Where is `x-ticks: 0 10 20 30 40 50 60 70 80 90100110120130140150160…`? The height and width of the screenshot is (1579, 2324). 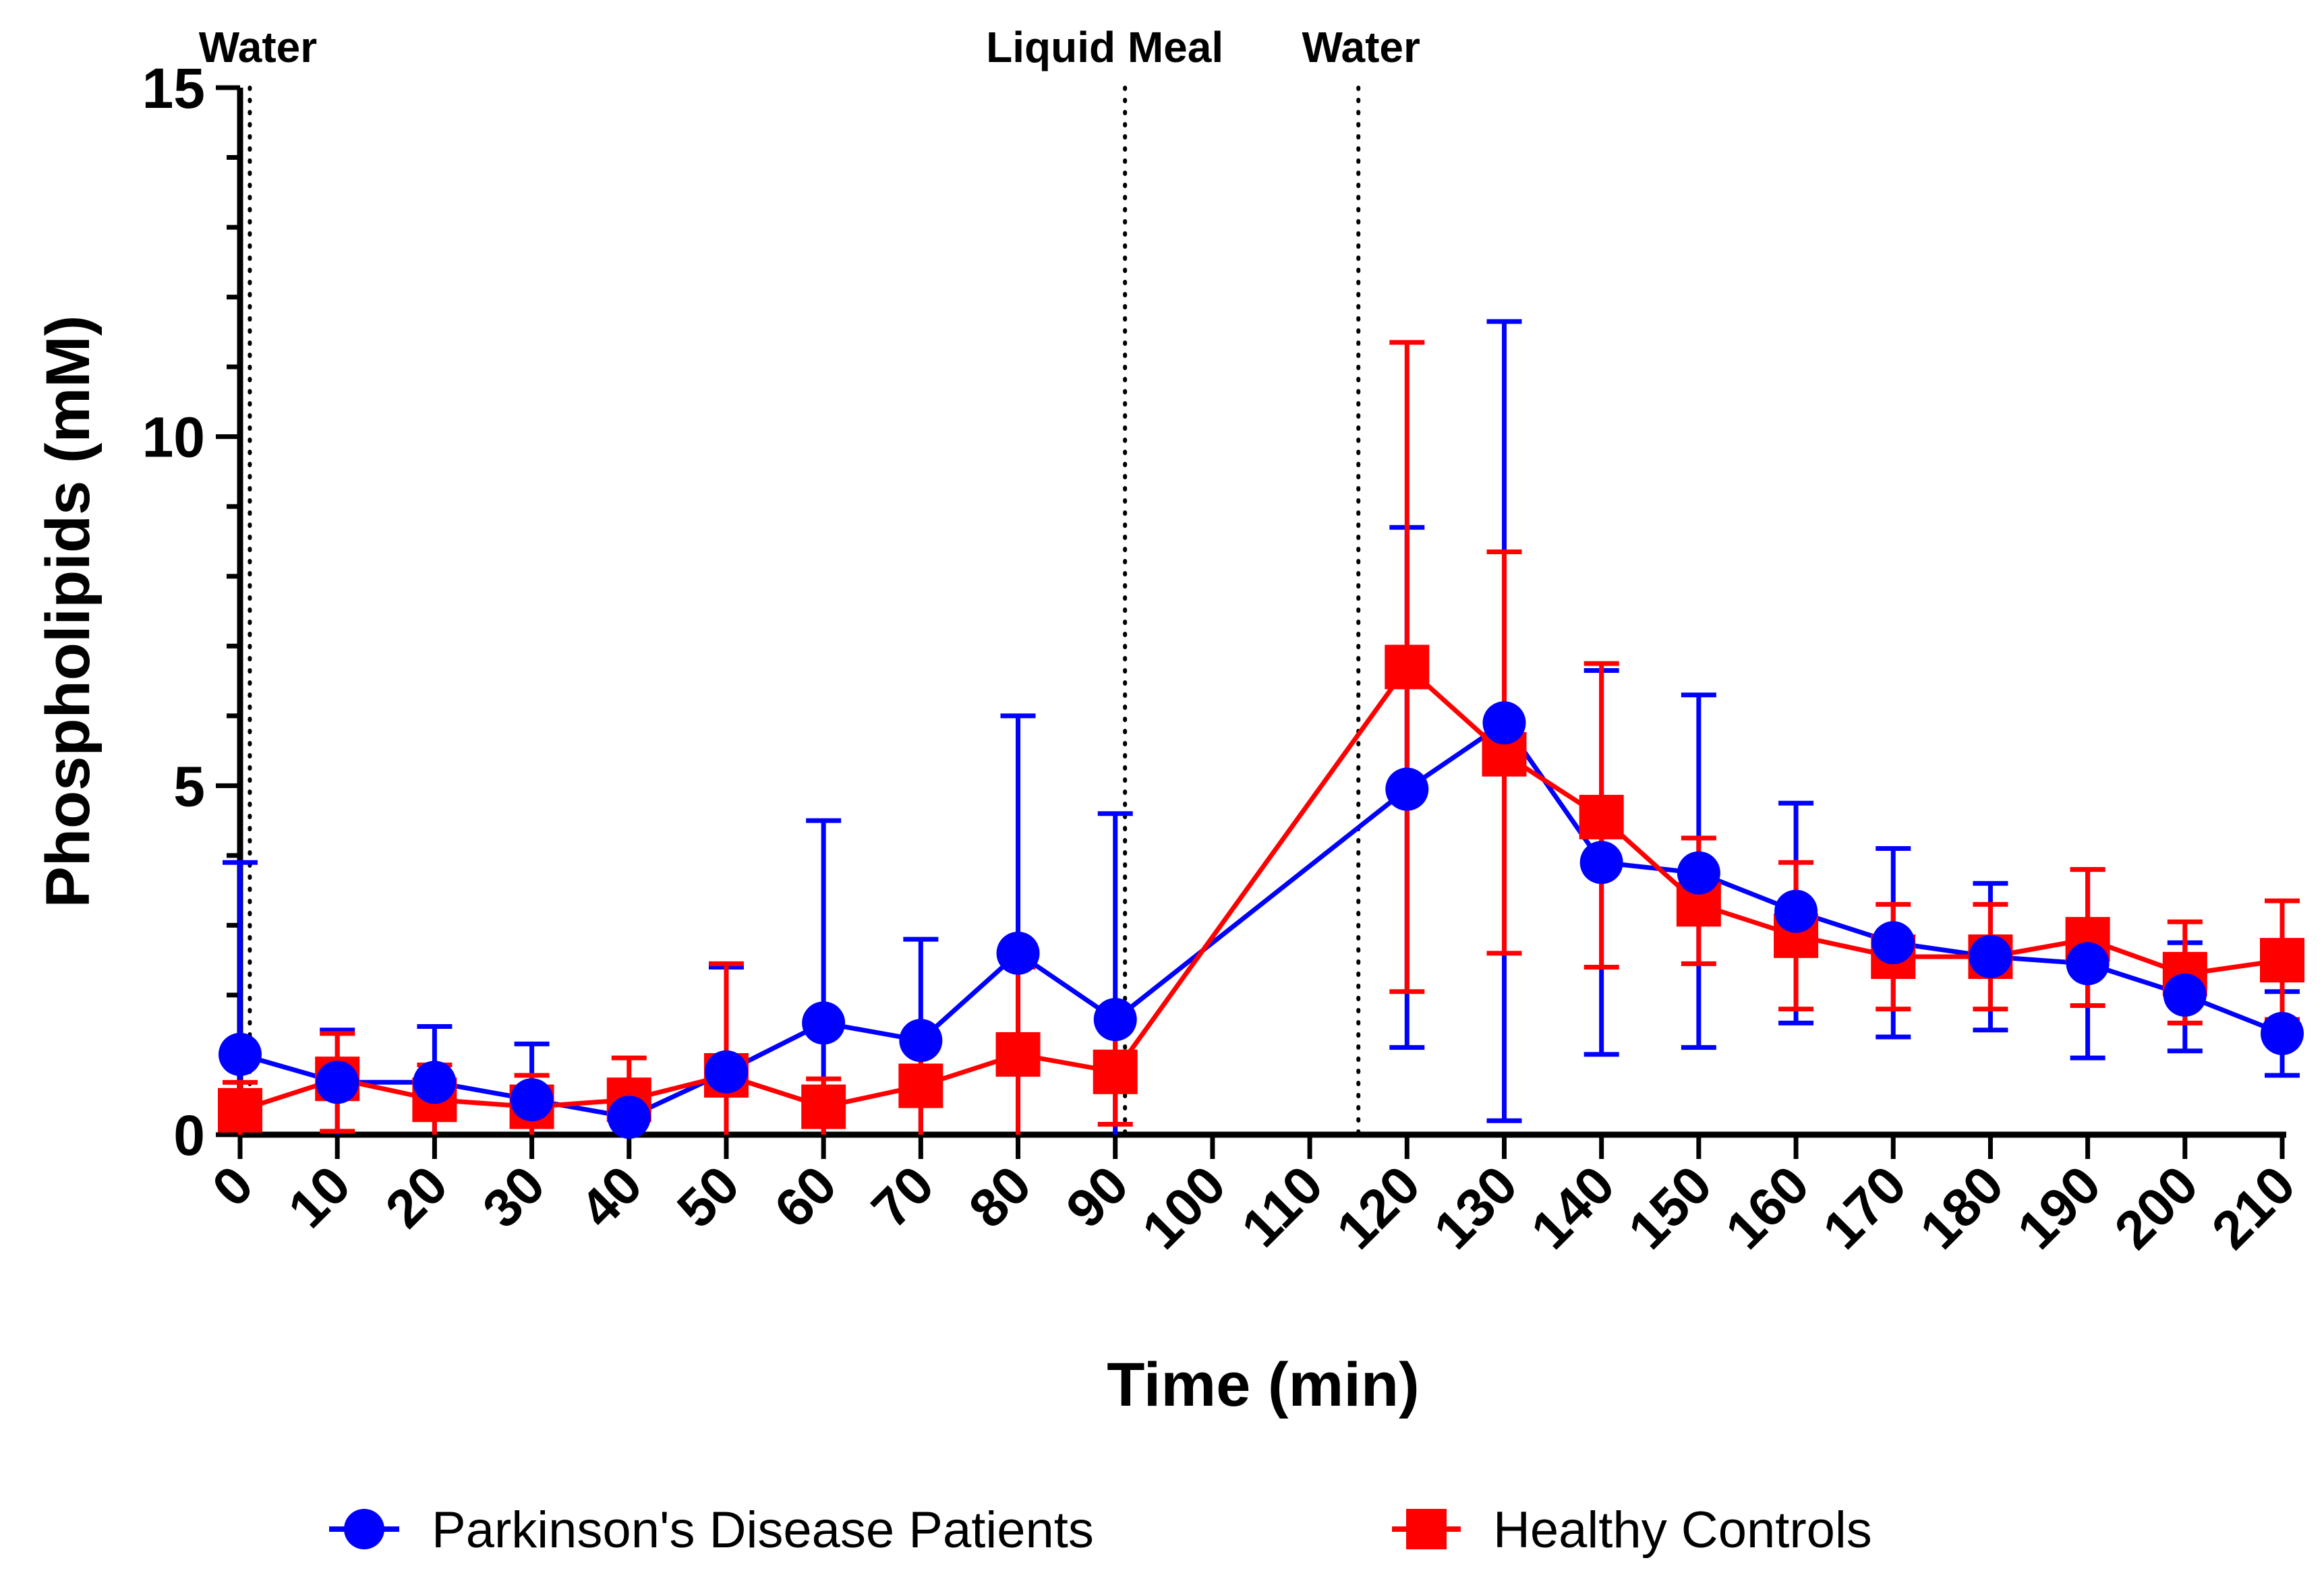 x-ticks: 0 10 20 30 40 50 60 70 80 90100110120130140150160… is located at coordinates (1254, 1198).